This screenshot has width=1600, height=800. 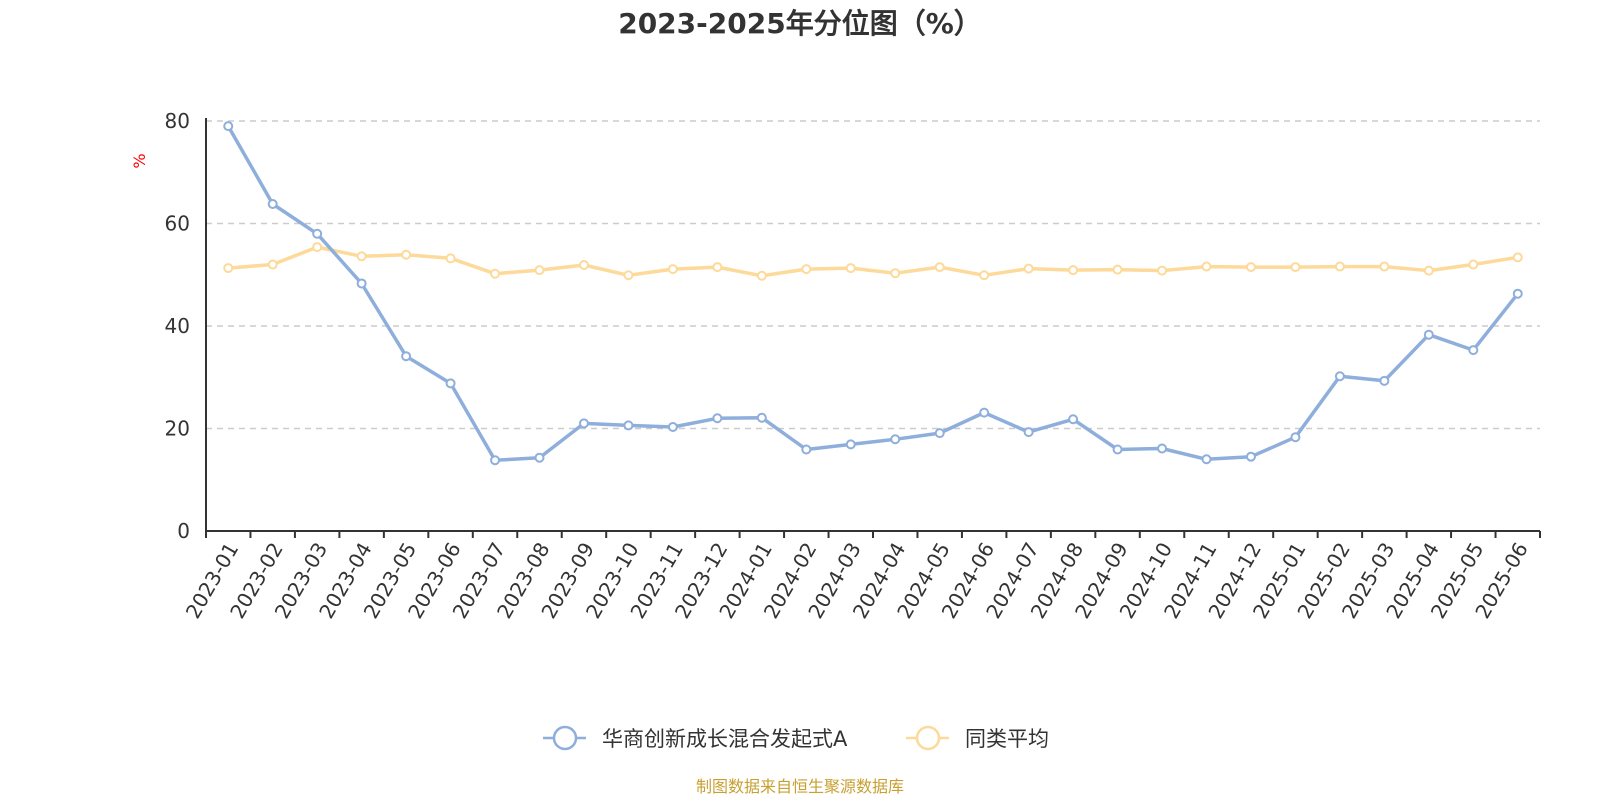 What do you see at coordinates (177, 429) in the screenshot?
I see `y-tick-label: 20` at bounding box center [177, 429].